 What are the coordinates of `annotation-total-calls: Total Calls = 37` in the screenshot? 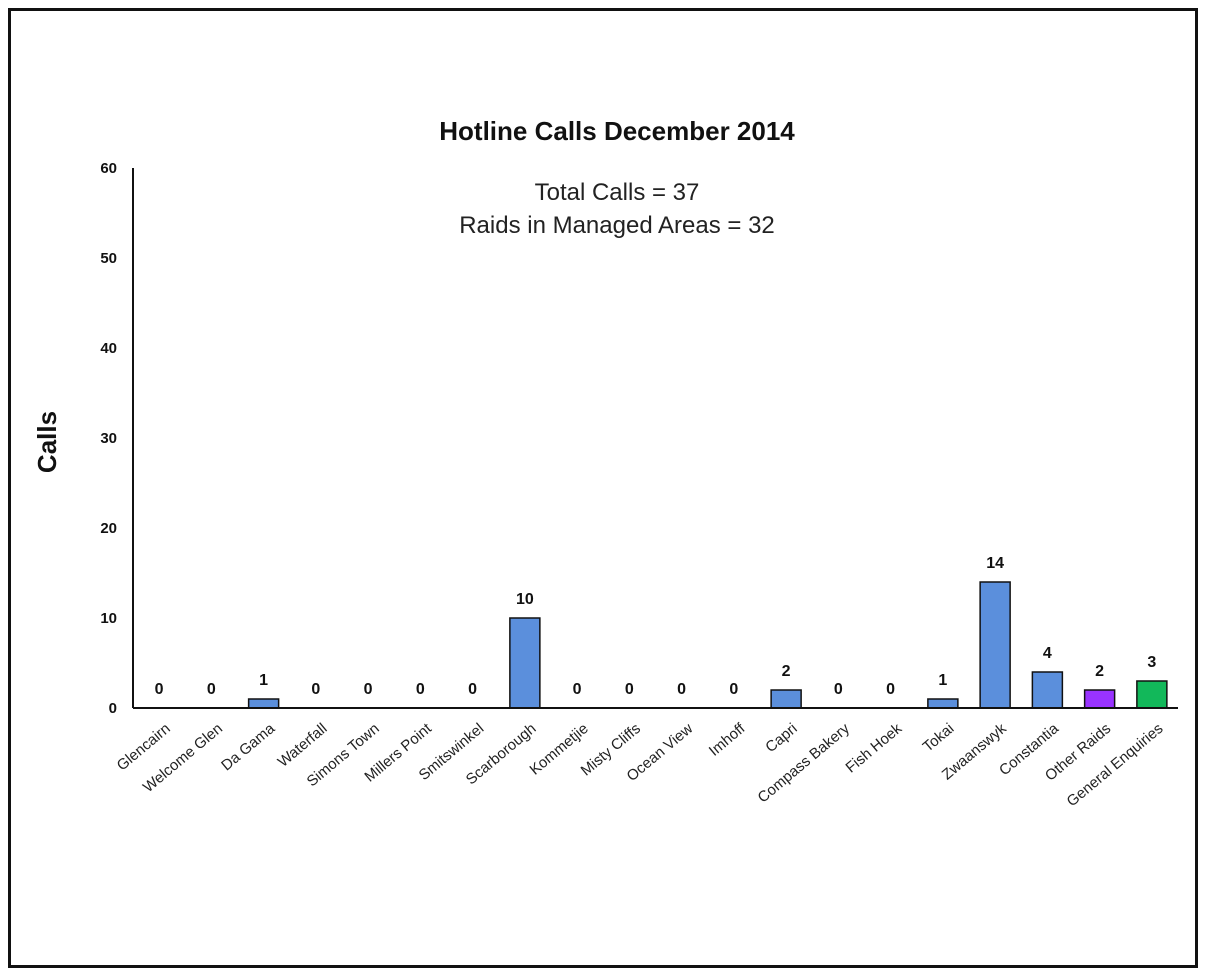 It's located at (617, 192).